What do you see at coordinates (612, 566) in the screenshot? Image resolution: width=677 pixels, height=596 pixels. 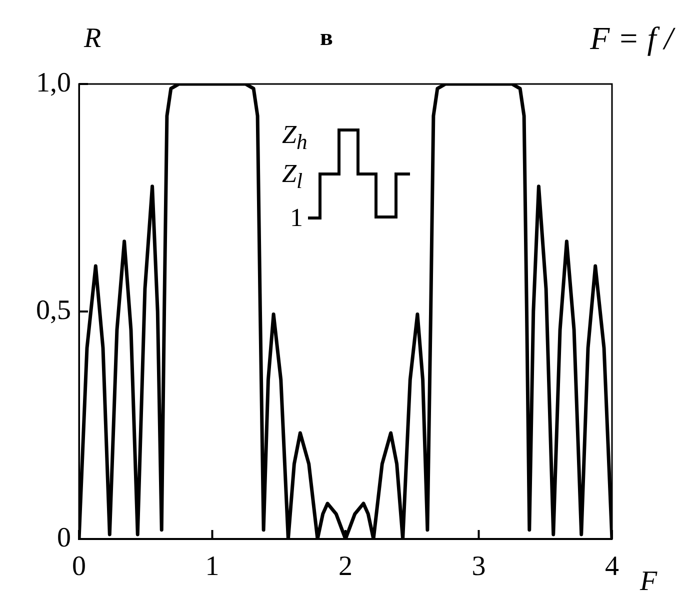 I see `x-tick-label: 4` at bounding box center [612, 566].